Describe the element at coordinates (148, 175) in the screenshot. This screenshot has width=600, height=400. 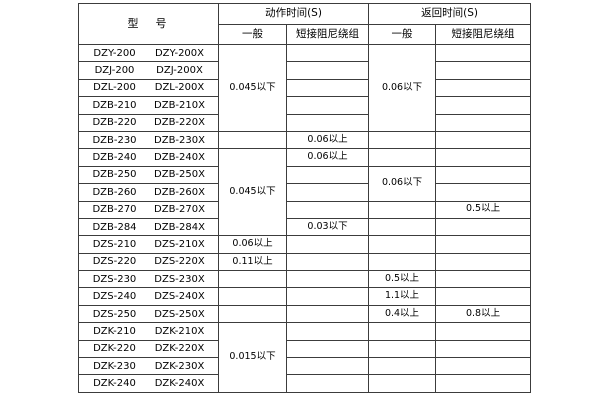
I see `model-cell: DZB-250 DZB-250X` at that location.